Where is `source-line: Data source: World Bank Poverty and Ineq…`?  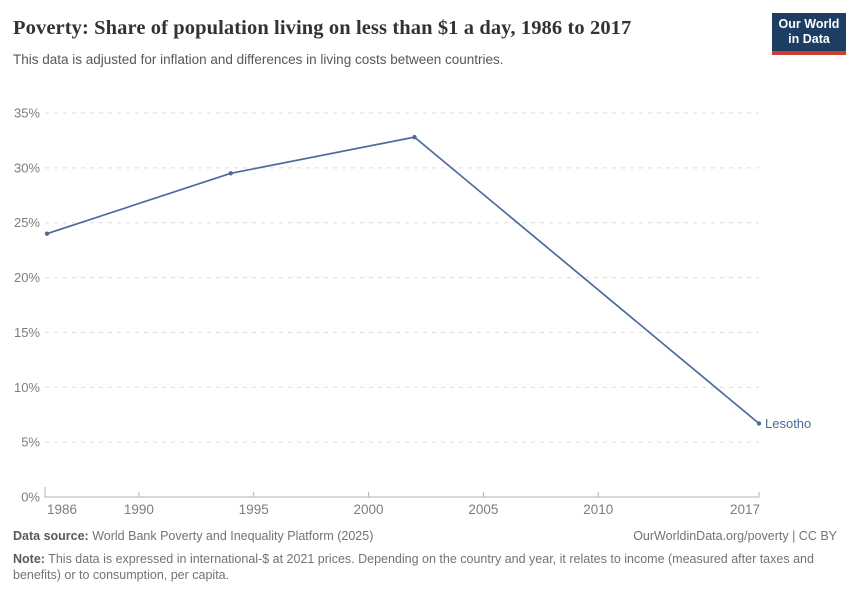
source-line: Data source: World Bank Poverty and Ineq… is located at coordinates (425, 536).